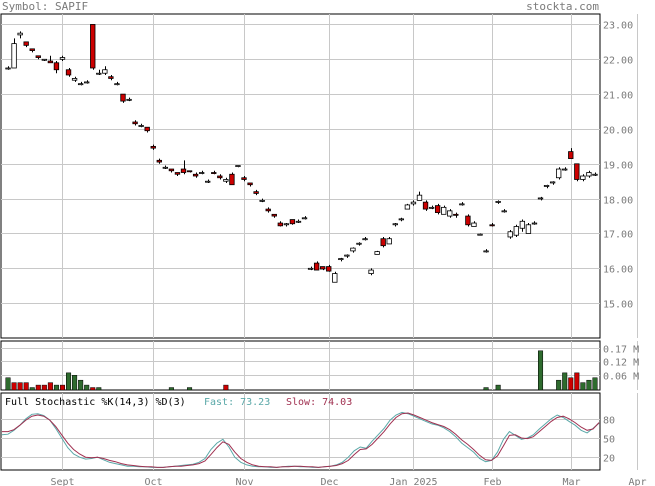  What do you see at coordinates (571, 481) in the screenshot?
I see `x-tick-label: Mar` at bounding box center [571, 481].